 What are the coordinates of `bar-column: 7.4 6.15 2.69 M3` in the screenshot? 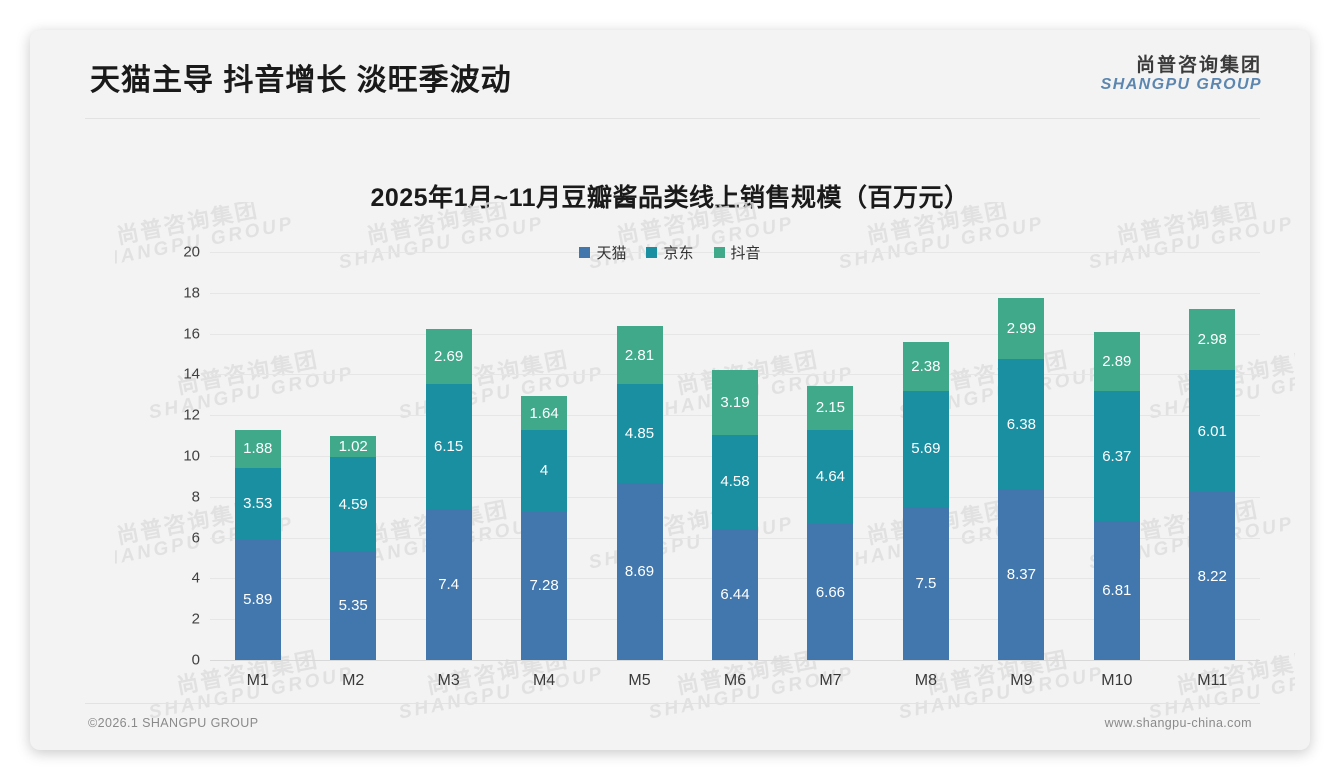 It's located at (448, 472).